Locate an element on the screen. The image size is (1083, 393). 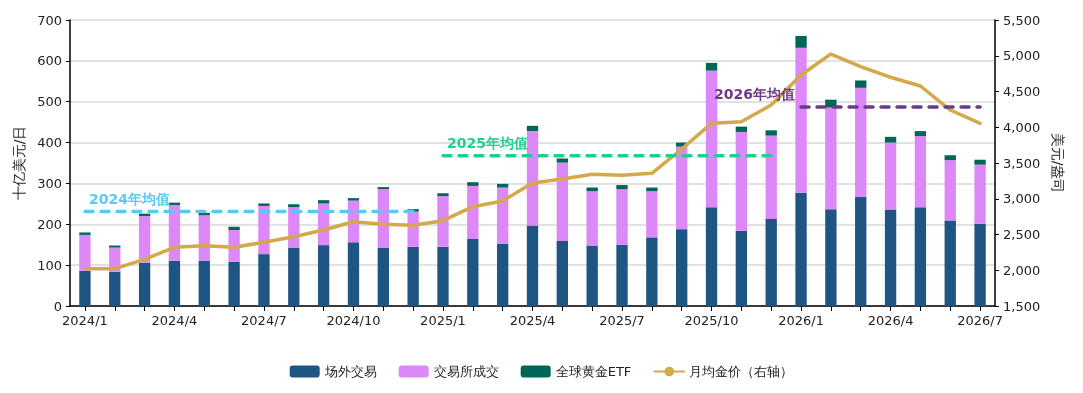
y-tick-label: 200 is located at coordinates (49, 224).